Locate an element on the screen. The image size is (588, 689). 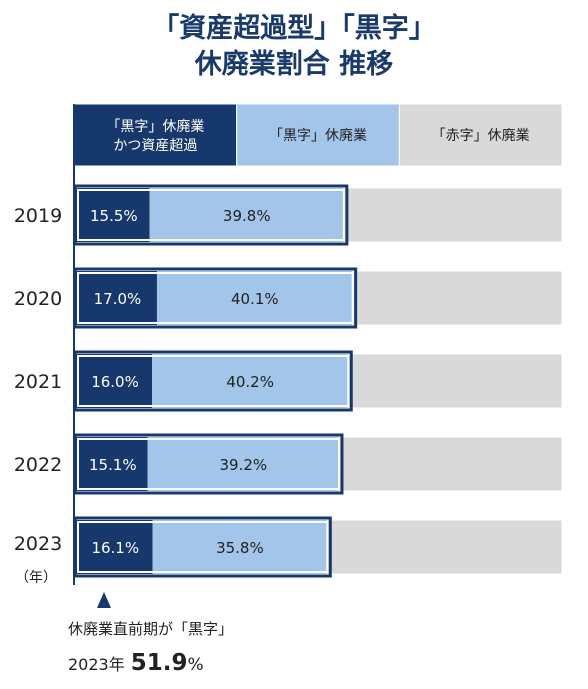
bar-outline-2020 is located at coordinates (215, 298).